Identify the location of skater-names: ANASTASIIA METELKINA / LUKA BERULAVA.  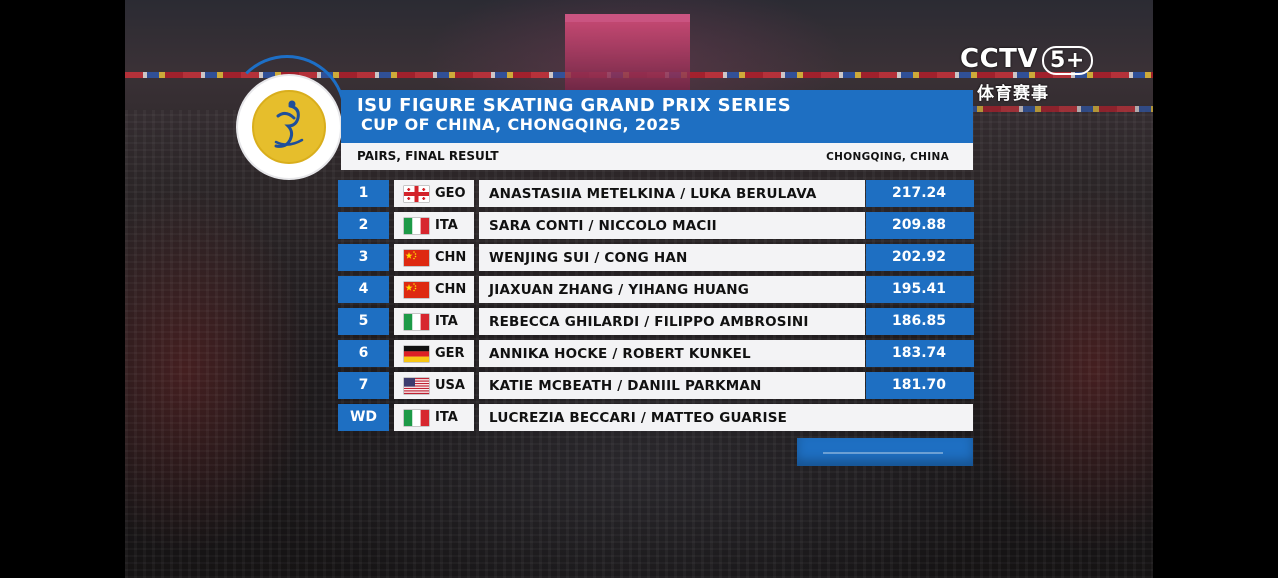
(653, 194).